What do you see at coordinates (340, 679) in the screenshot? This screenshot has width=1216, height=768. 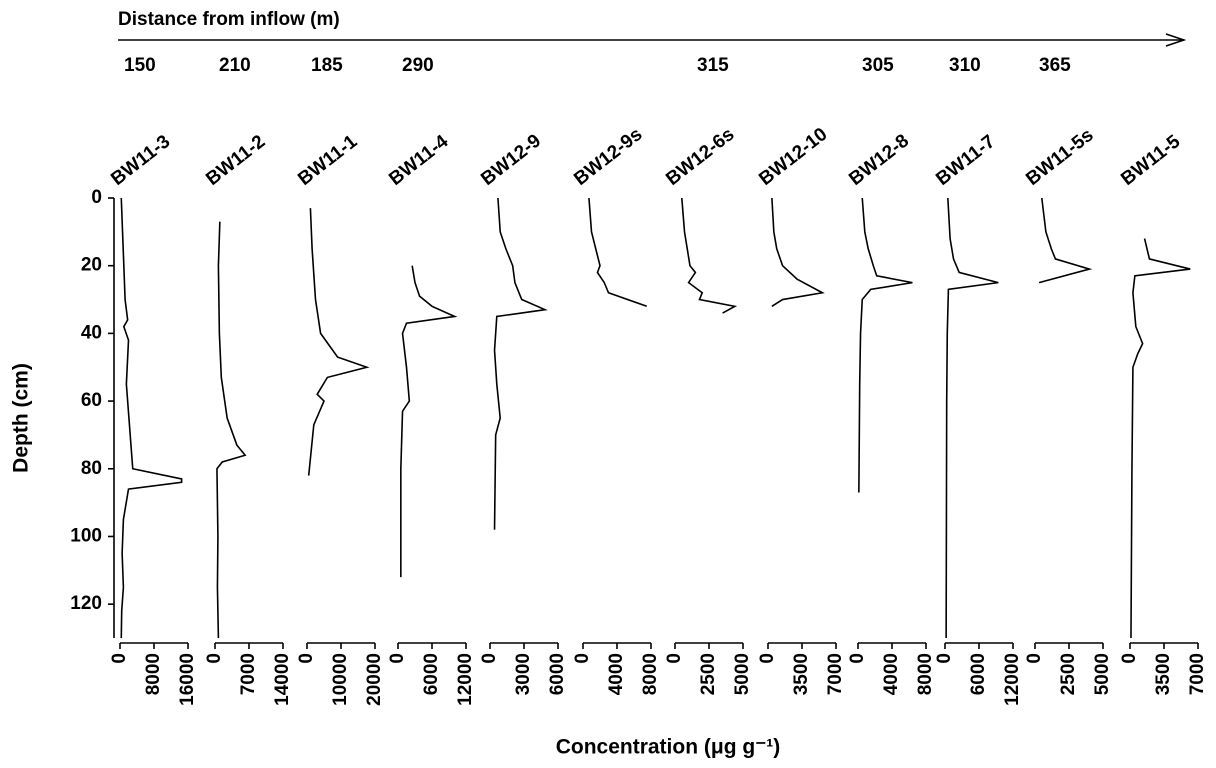 I see `x-tick-label: 10000` at bounding box center [340, 679].